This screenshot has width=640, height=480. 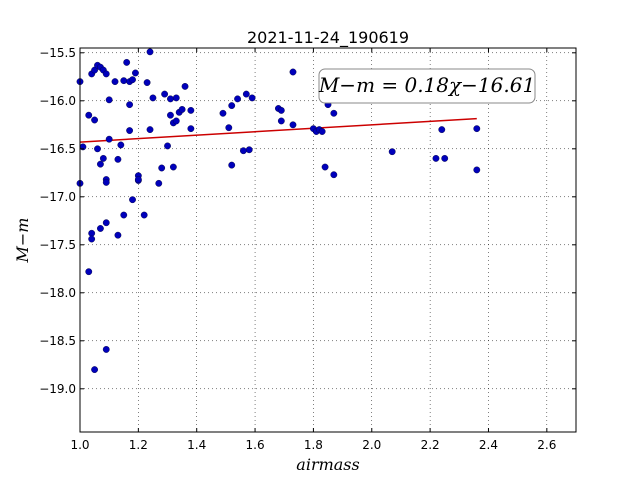 I want to click on equation-box-frame, so click(x=427, y=86).